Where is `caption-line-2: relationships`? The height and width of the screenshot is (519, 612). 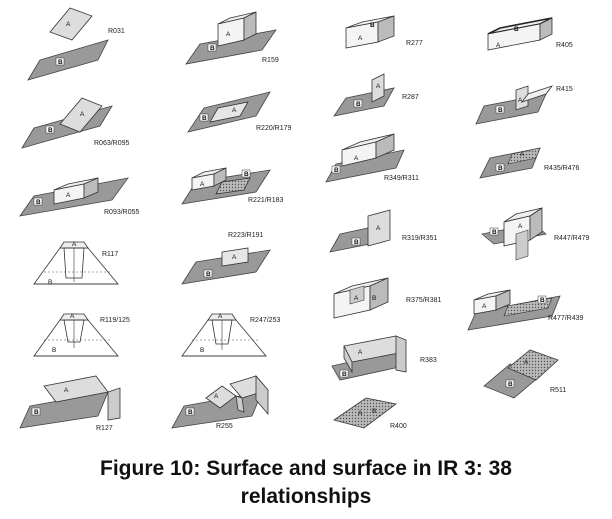 caption-line-2: relationships is located at coordinates (306, 496).